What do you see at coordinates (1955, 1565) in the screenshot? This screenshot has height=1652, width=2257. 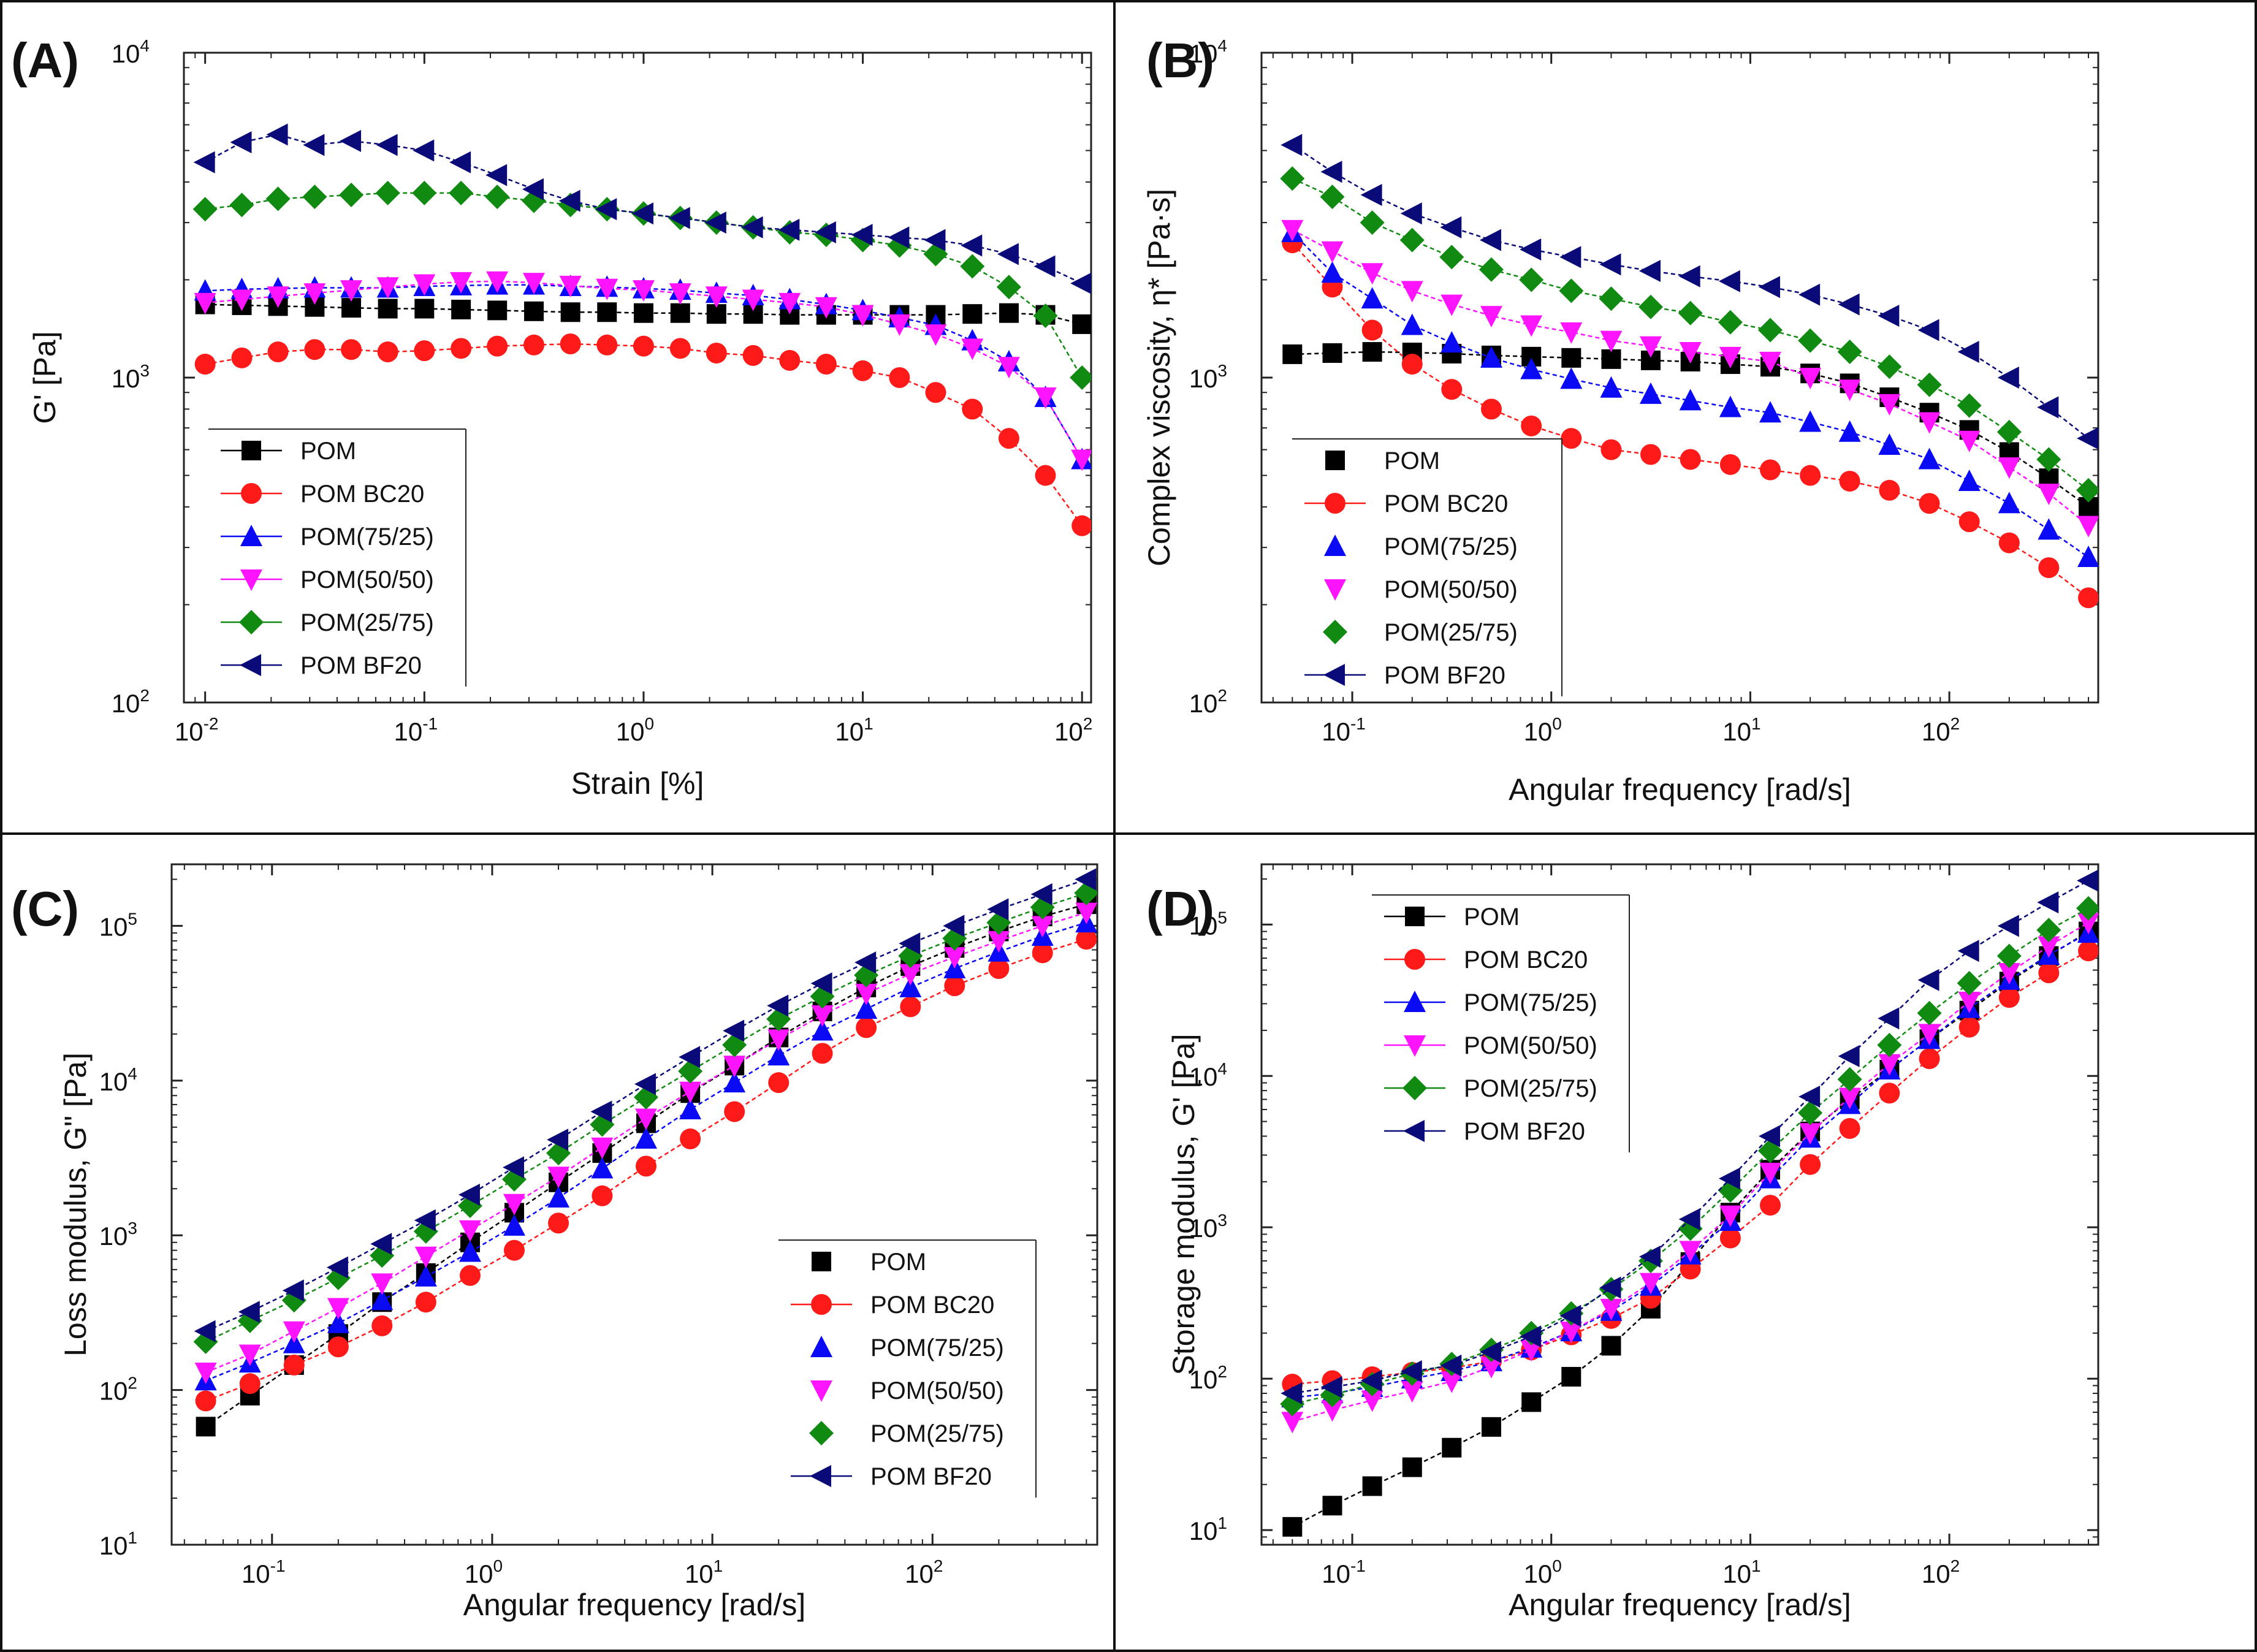 I see `x-tick-exponent: 2` at bounding box center [1955, 1565].